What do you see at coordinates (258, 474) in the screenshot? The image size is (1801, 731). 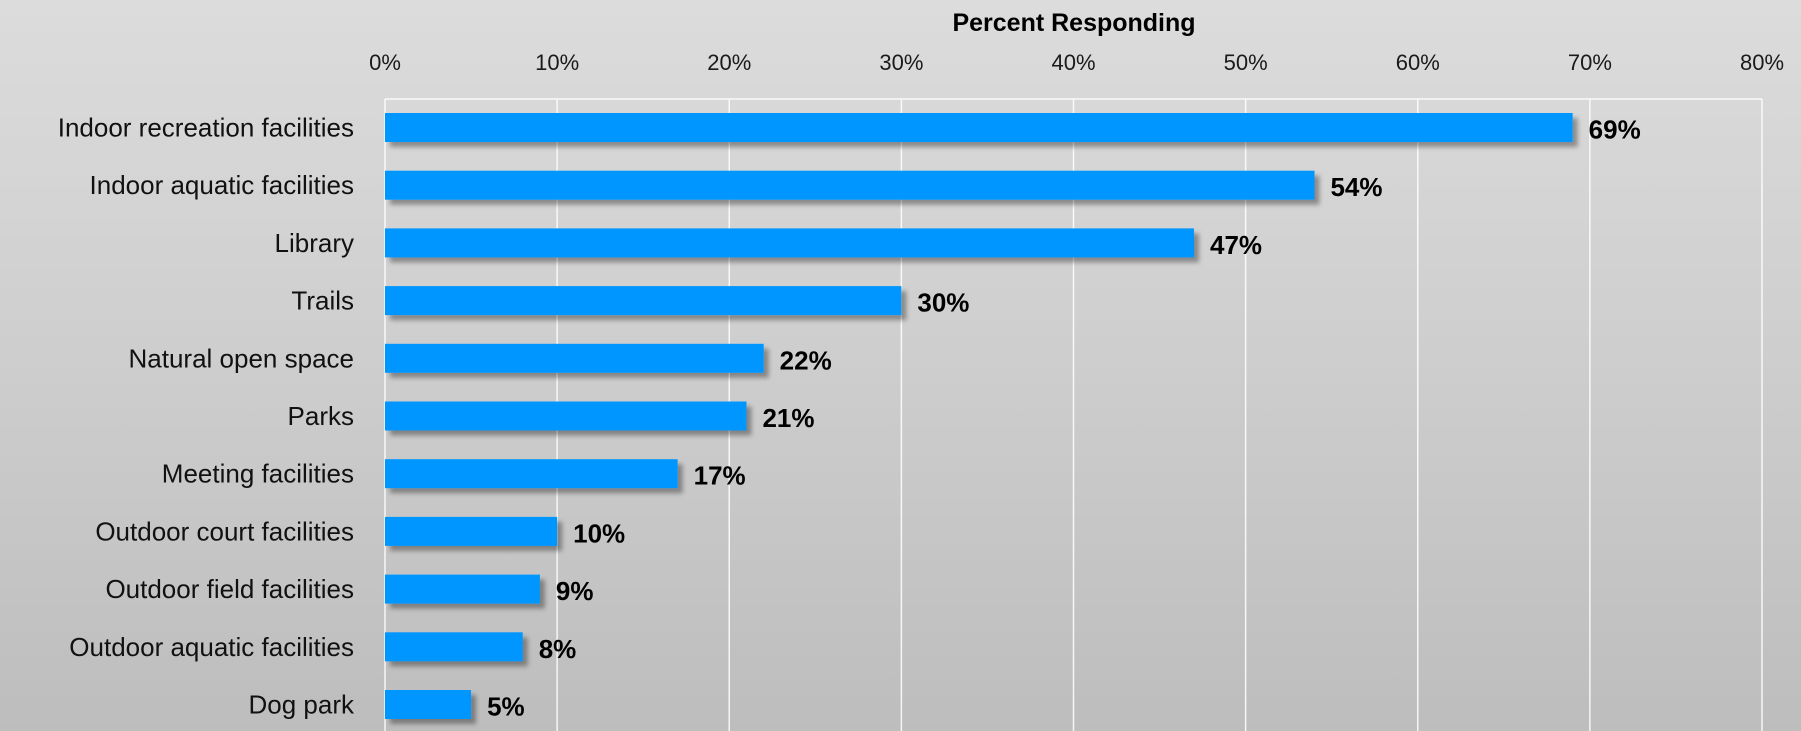 I see `category-label: Meeting facilities` at bounding box center [258, 474].